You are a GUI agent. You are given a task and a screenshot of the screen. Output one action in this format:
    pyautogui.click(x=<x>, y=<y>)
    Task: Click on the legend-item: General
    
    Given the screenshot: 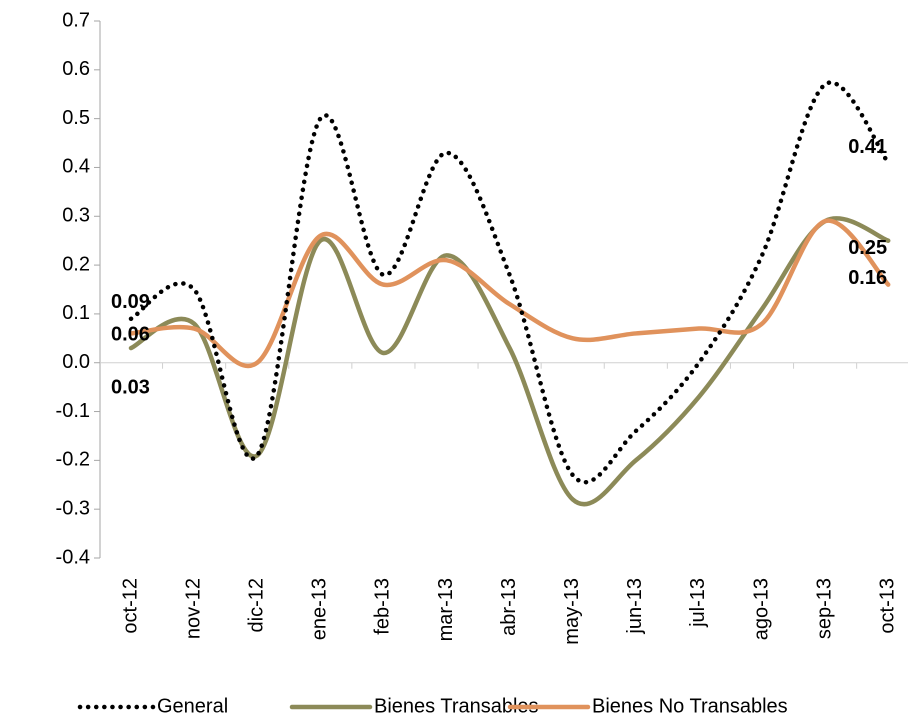 What is the action you would take?
    pyautogui.click(x=152, y=706)
    